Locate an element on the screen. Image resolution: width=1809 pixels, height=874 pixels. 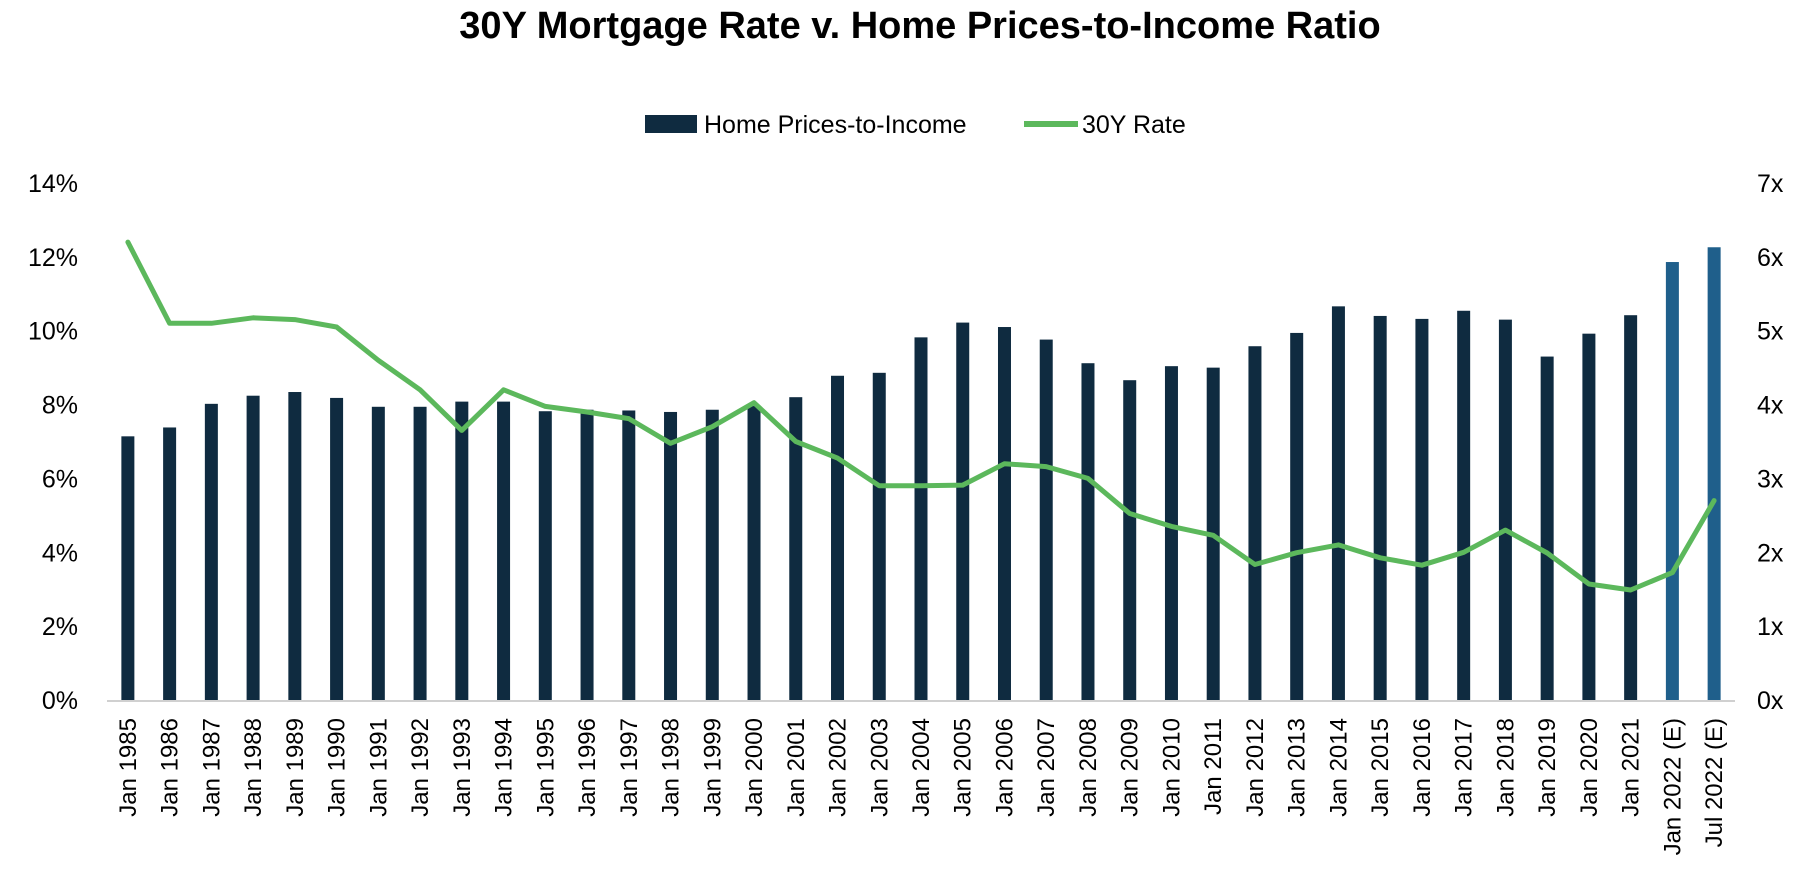
x-tick-label: Jan 1985 is located at coordinates (128, 767).